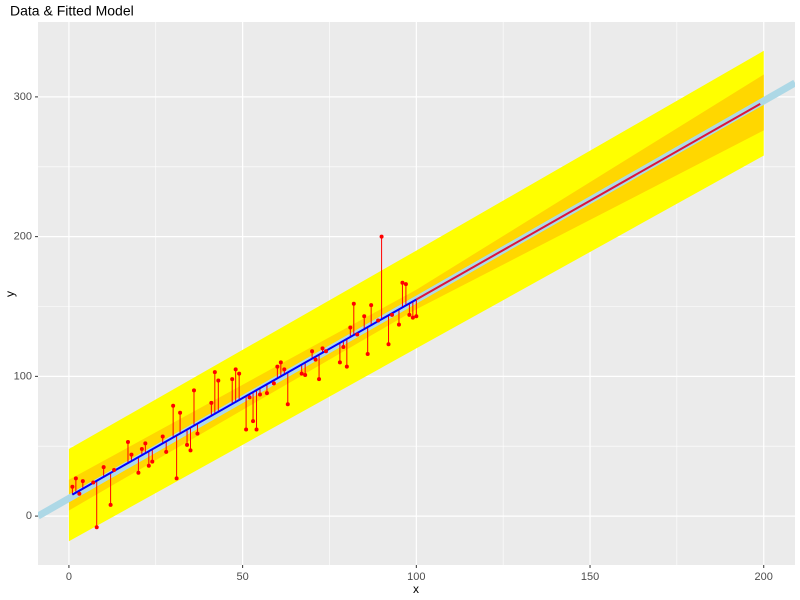  I want to click on x-tick-label: 200, so click(764, 577).